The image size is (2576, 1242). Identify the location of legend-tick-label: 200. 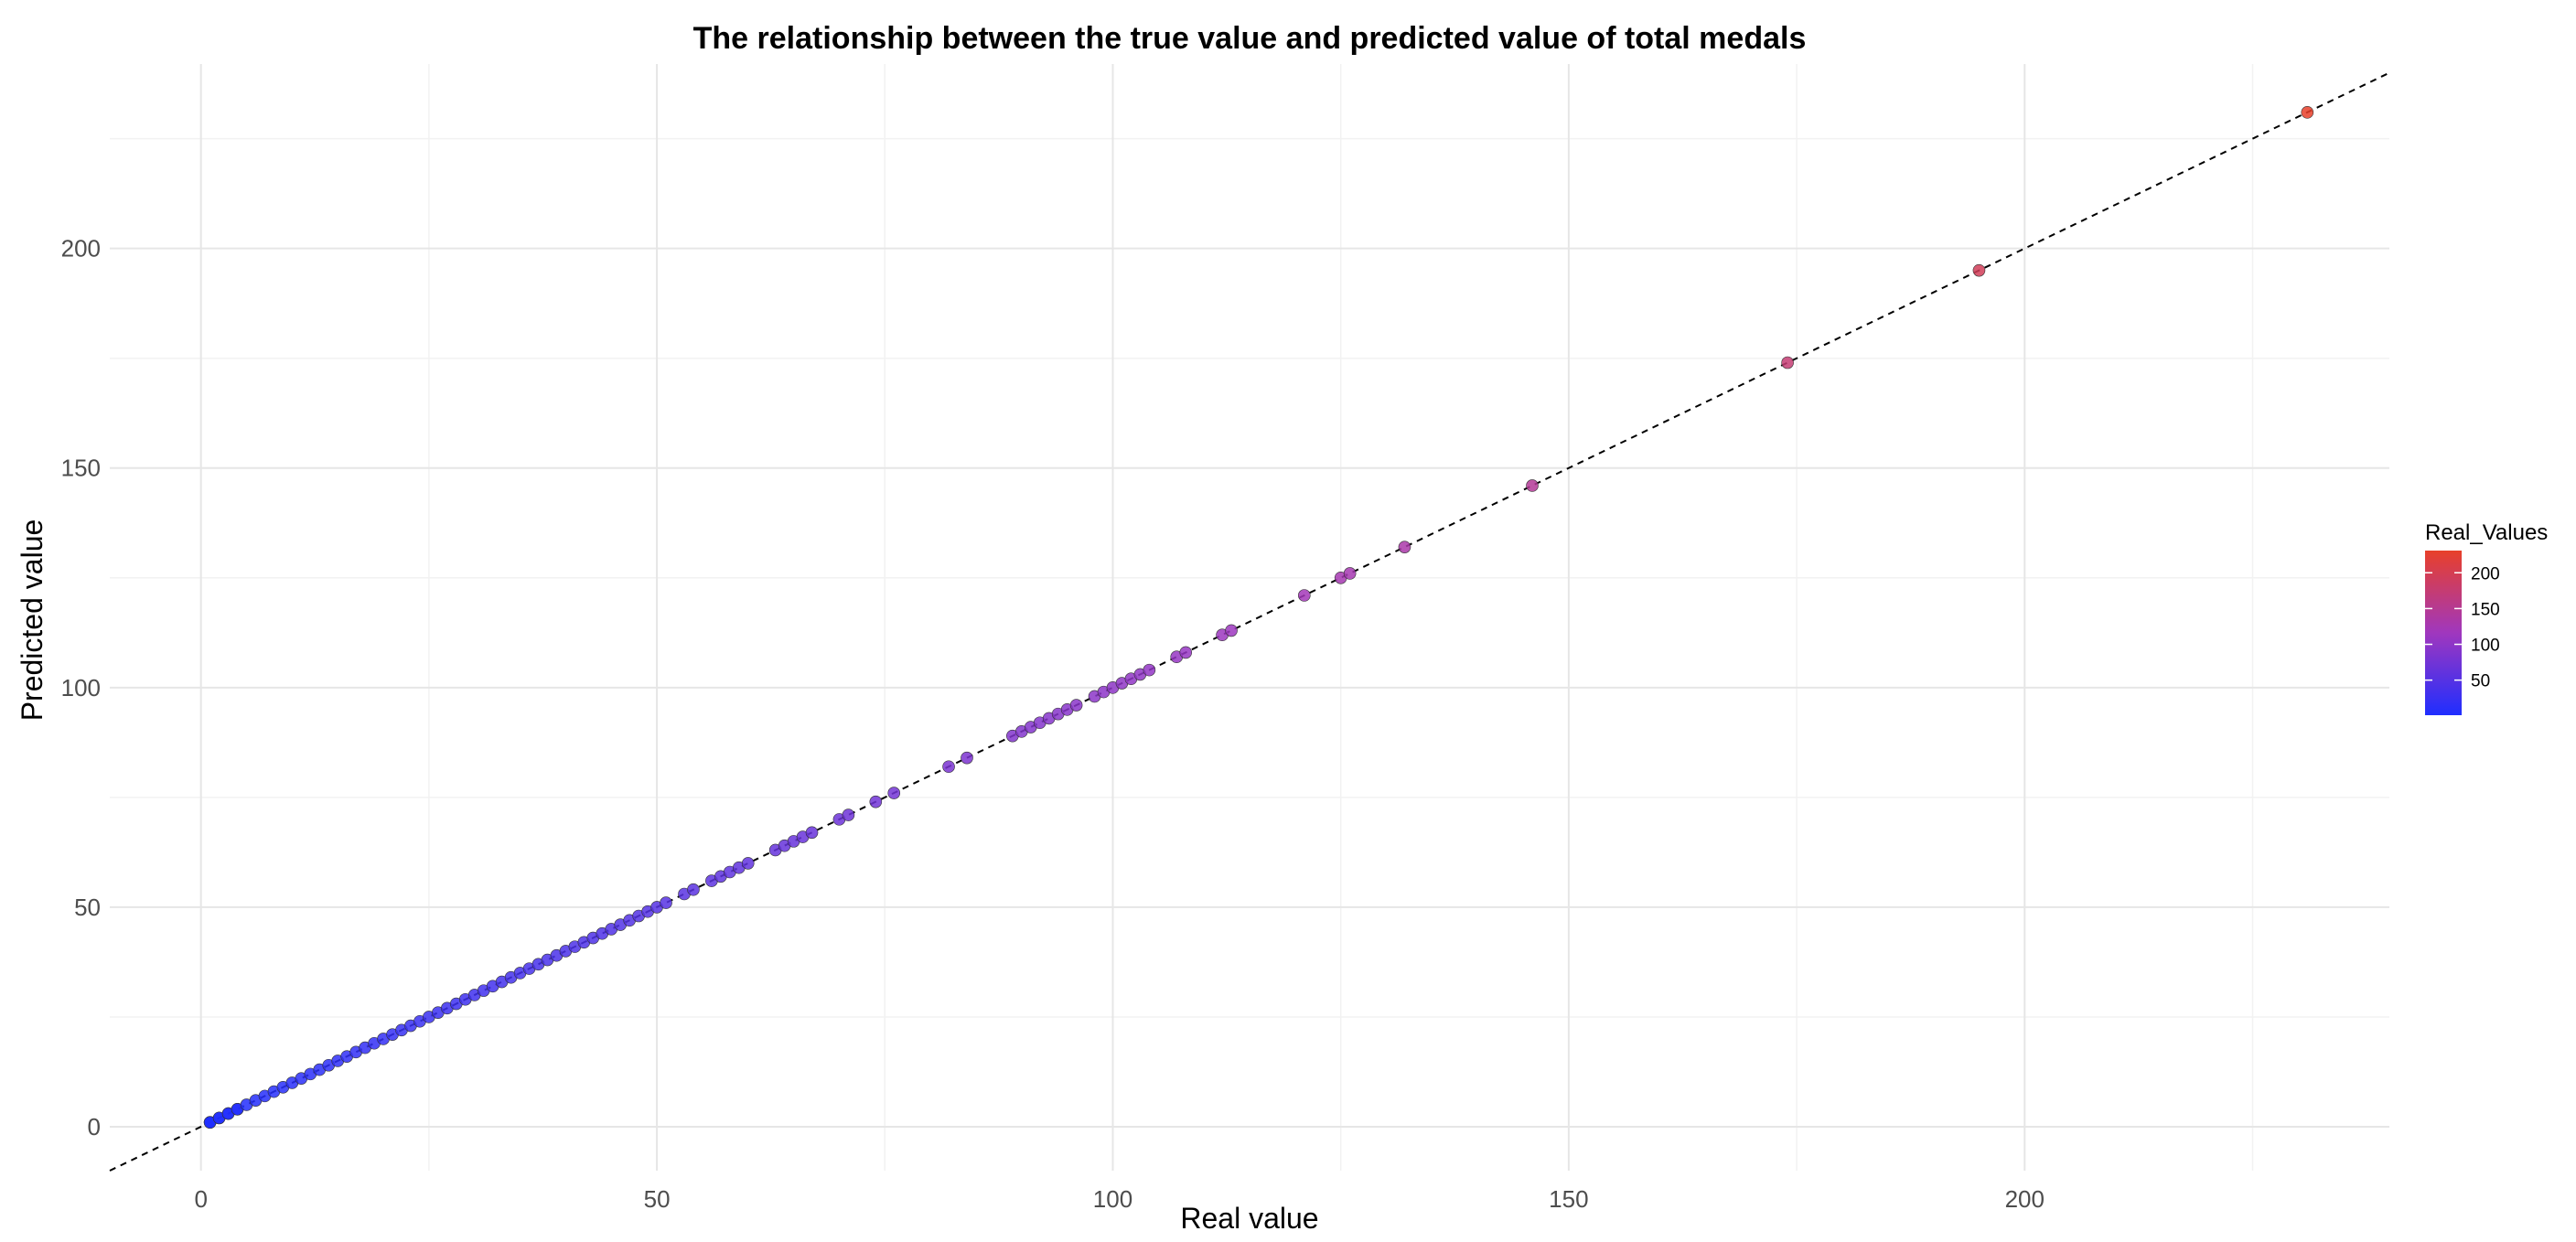
(2486, 574).